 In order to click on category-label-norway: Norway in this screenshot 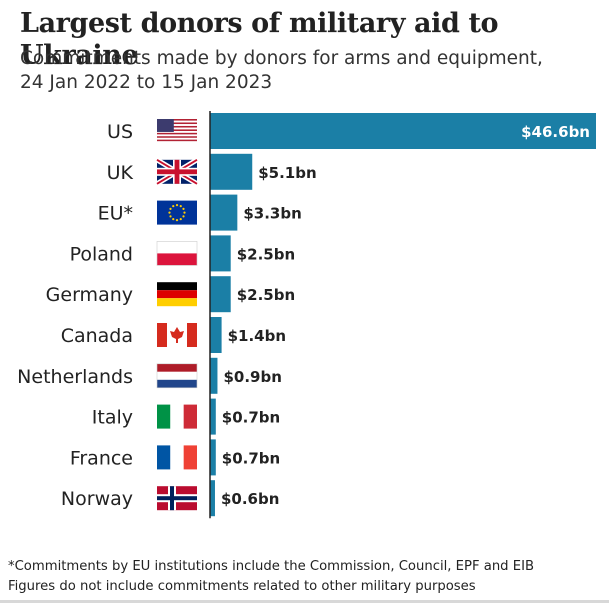, I will do `click(97, 499)`.